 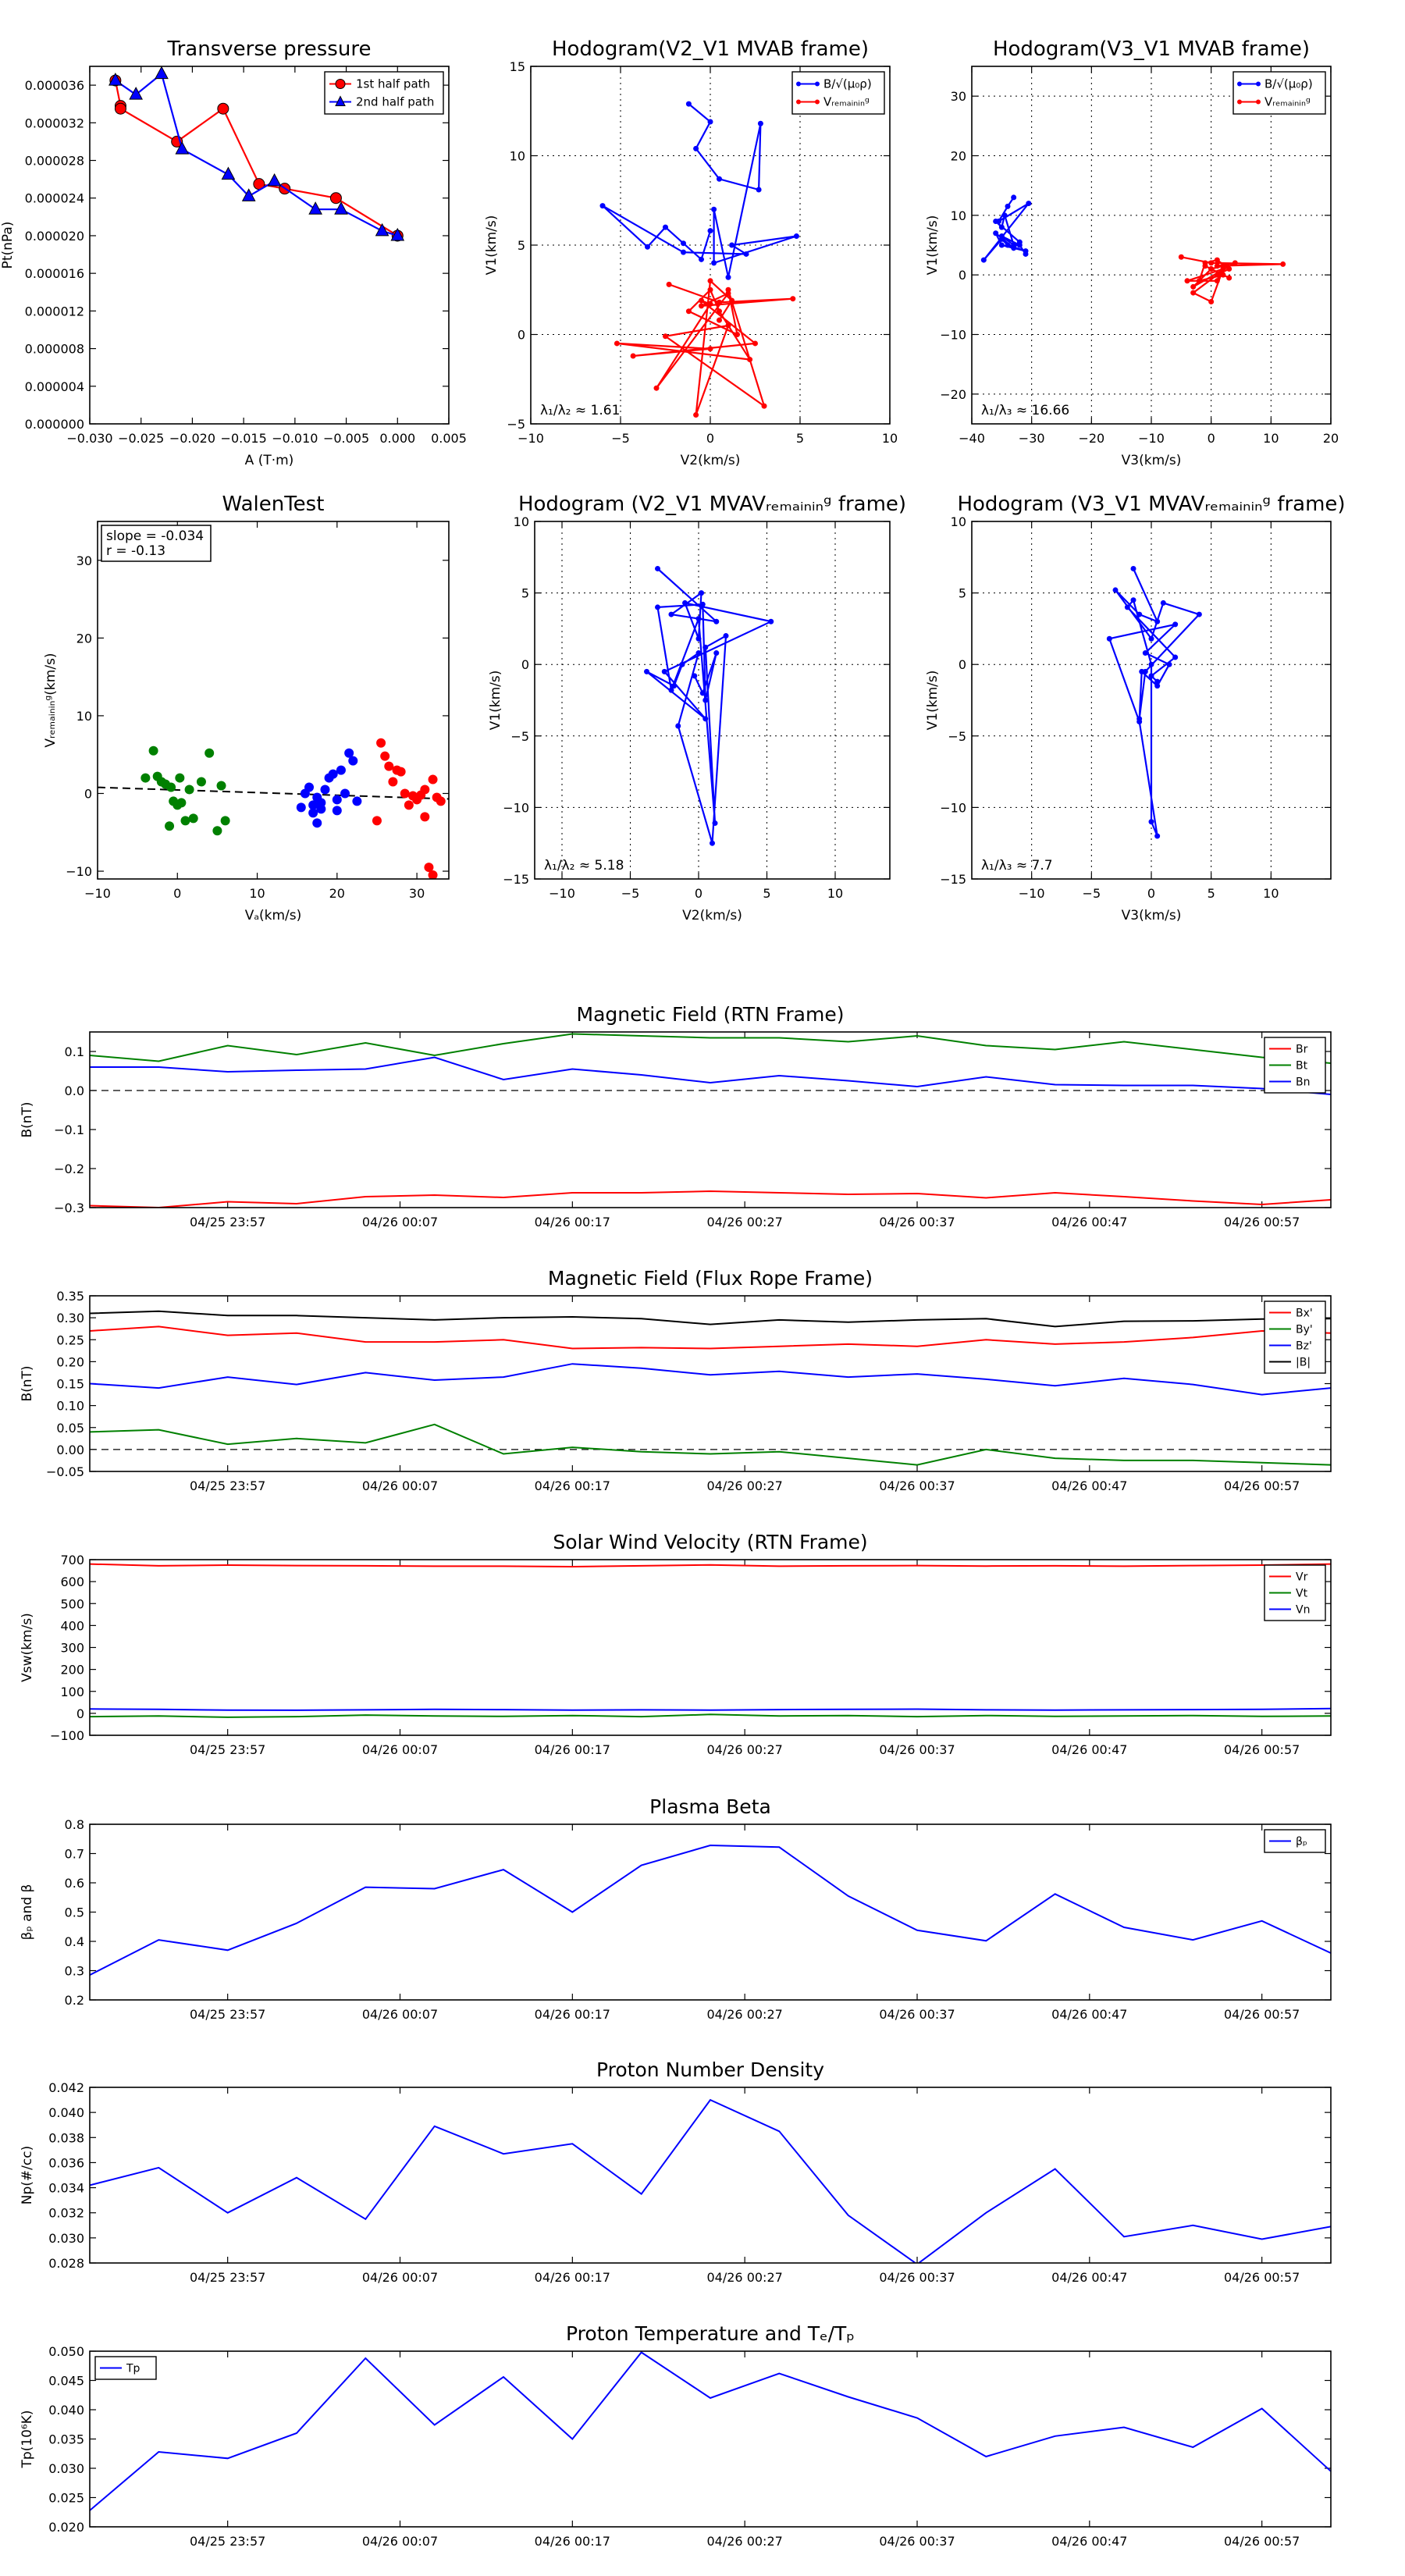 I want to click on y-tick-label: 0.2, so click(x=74, y=2000).